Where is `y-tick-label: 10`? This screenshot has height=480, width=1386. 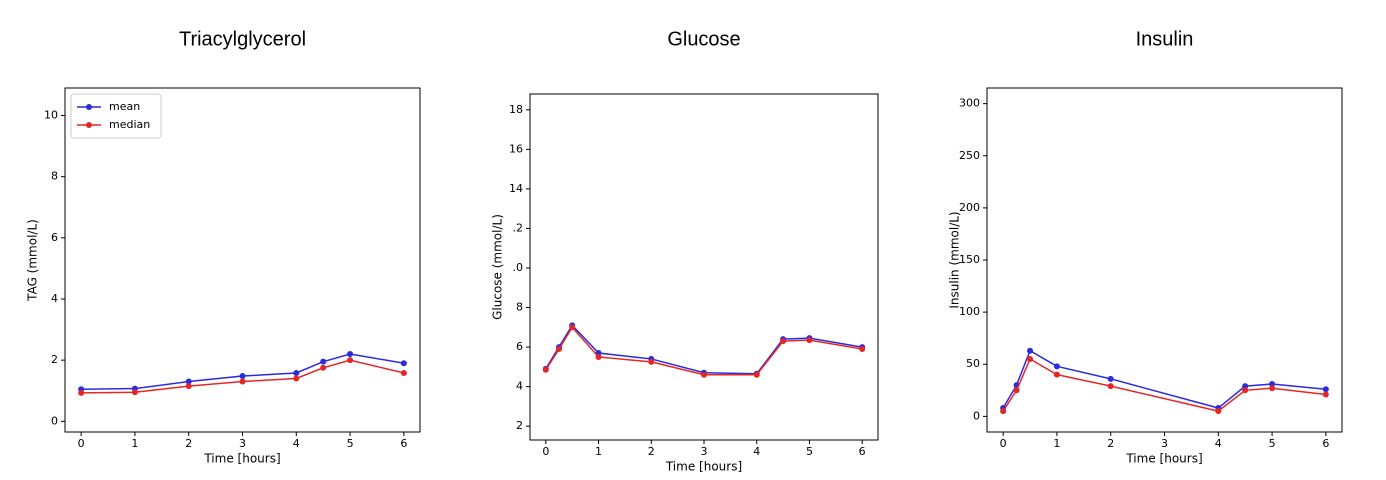
y-tick-label: 10 is located at coordinates (51, 115).